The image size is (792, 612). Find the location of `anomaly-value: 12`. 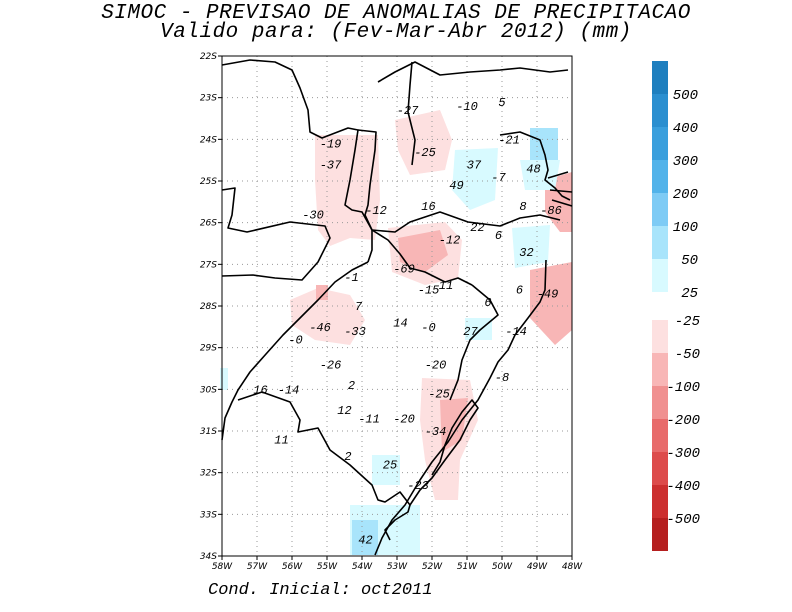

anomaly-value: 12 is located at coordinates (344, 411).